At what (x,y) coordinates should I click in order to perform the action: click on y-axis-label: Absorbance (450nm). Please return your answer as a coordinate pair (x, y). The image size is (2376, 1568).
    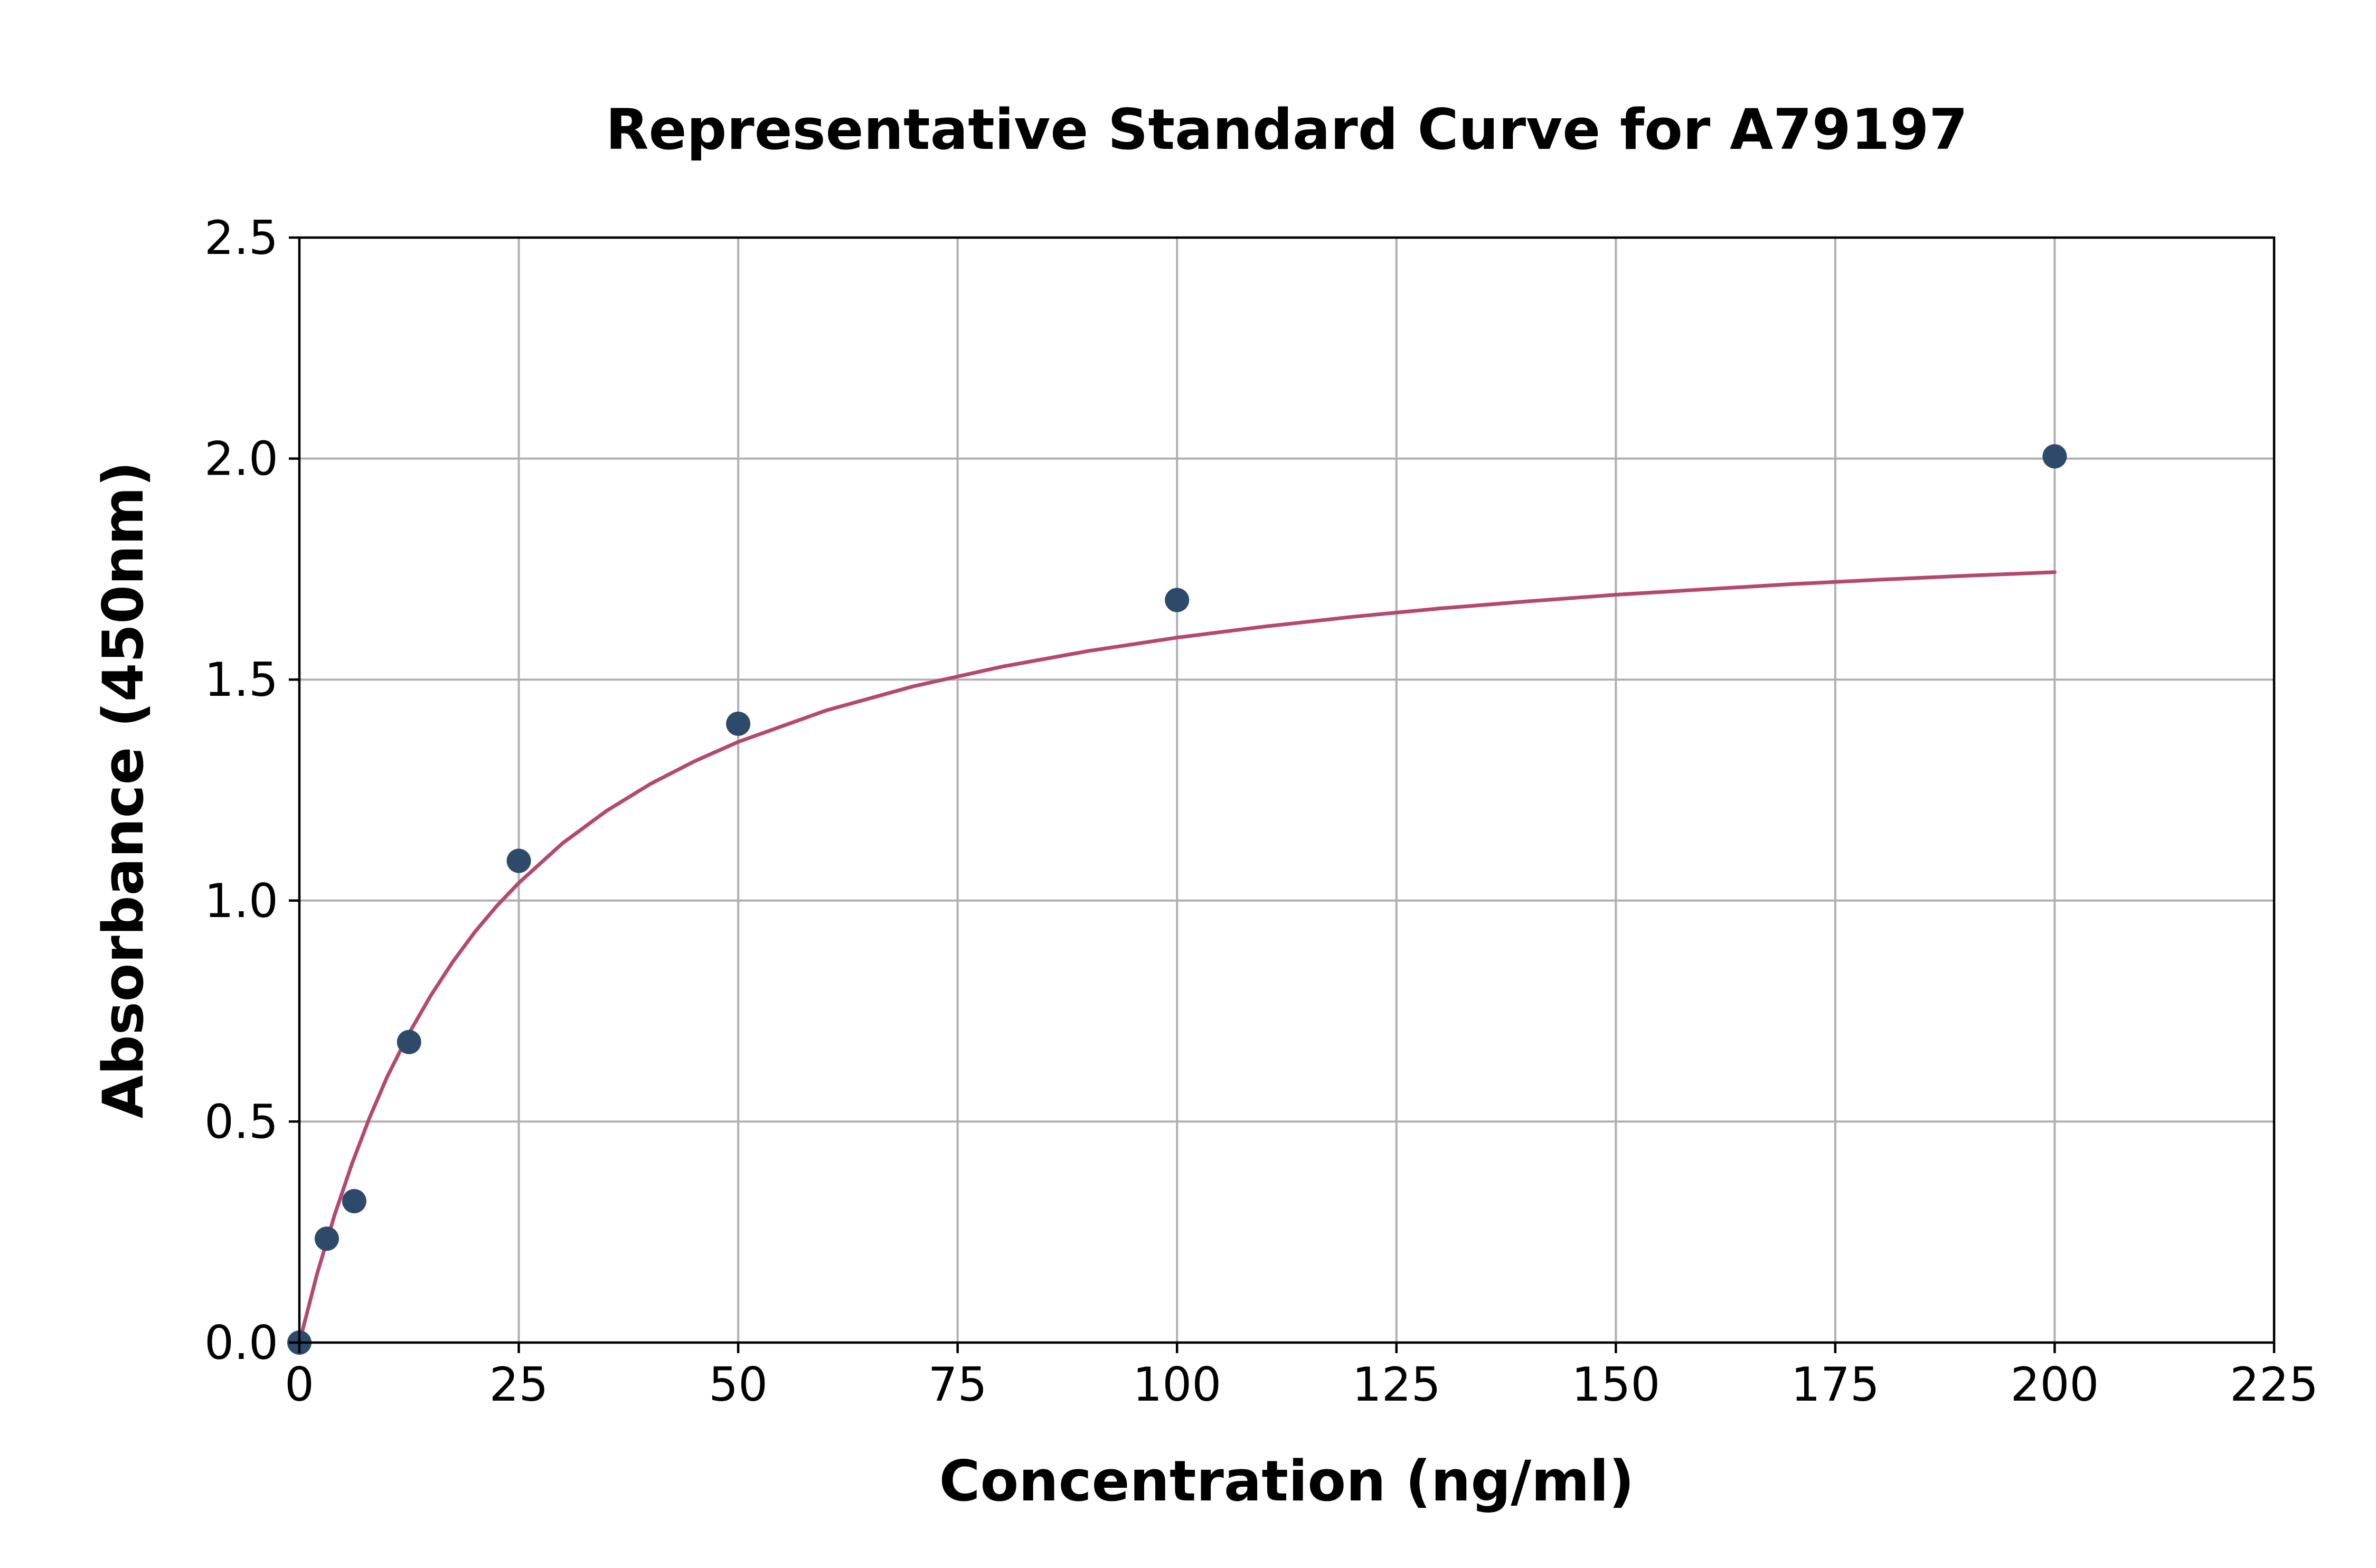
    Looking at the image, I should click on (124, 790).